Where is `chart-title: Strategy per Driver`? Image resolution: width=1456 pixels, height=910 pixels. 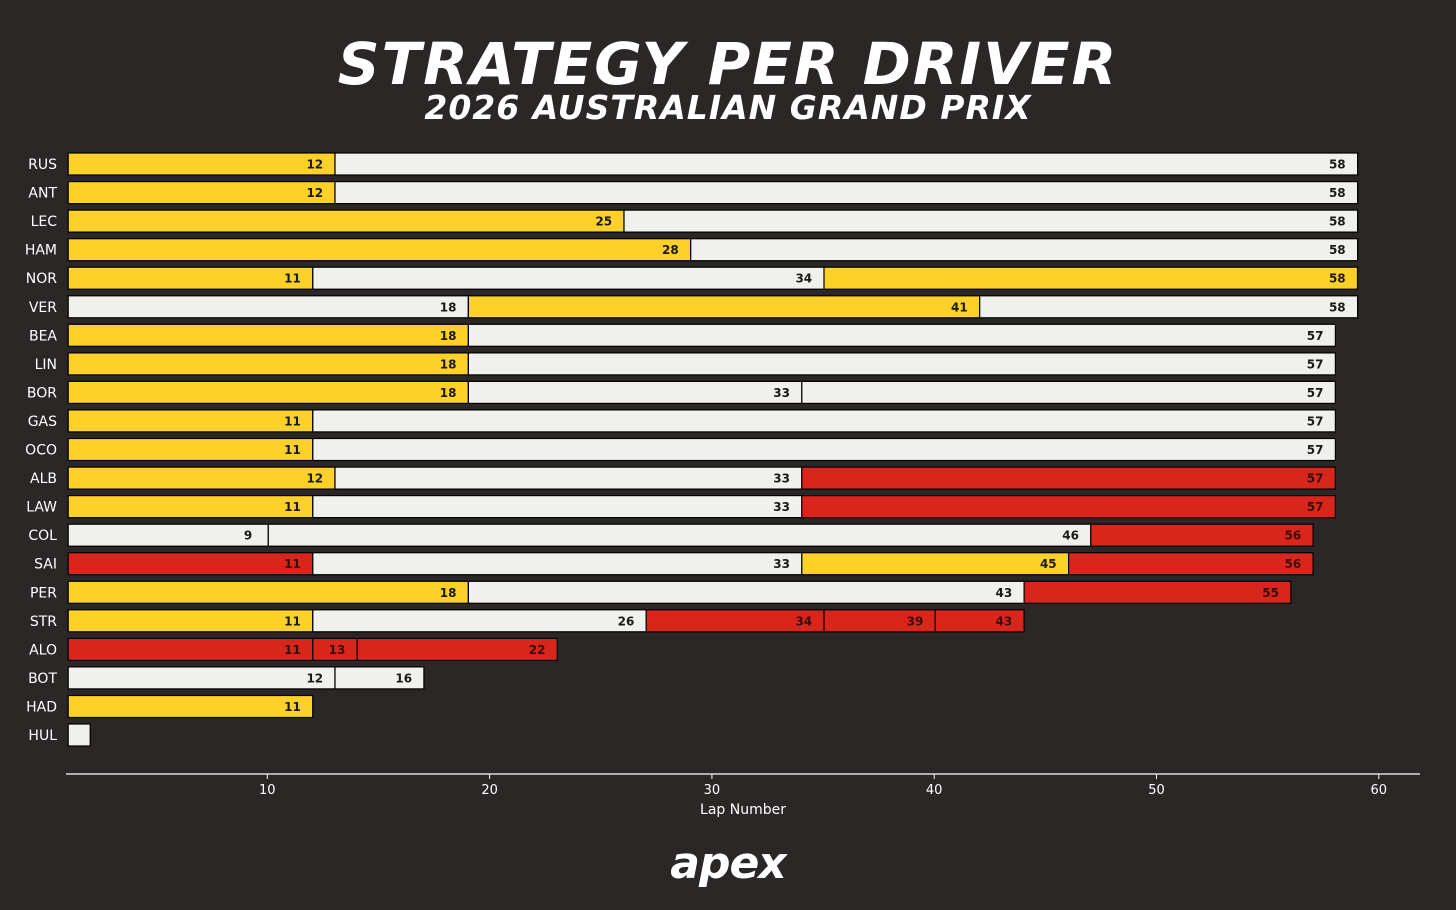
chart-title: Strategy per Driver is located at coordinates (728, 64).